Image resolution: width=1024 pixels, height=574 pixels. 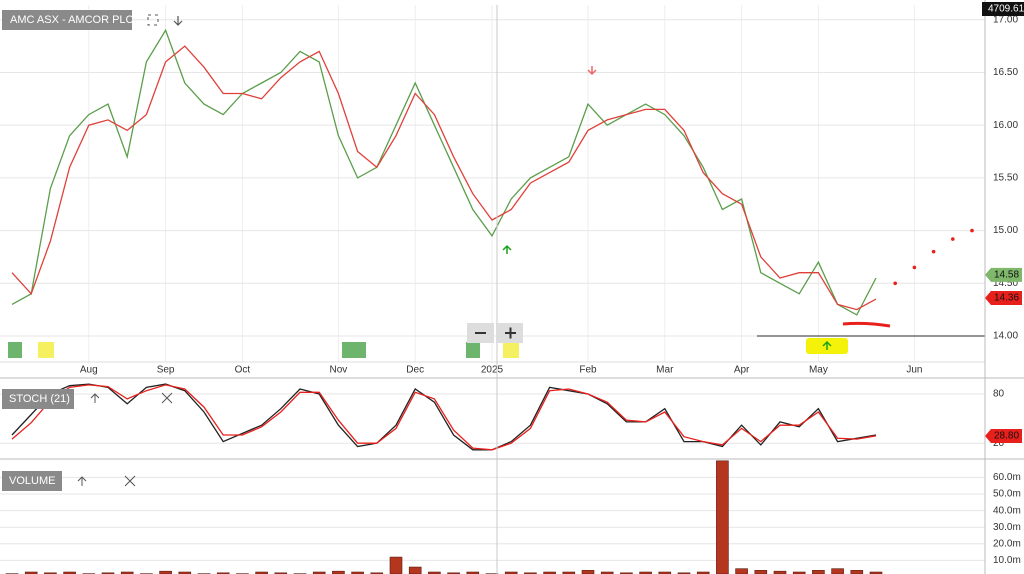 I want to click on y-tick-label: 15.00, so click(x=1005, y=230).